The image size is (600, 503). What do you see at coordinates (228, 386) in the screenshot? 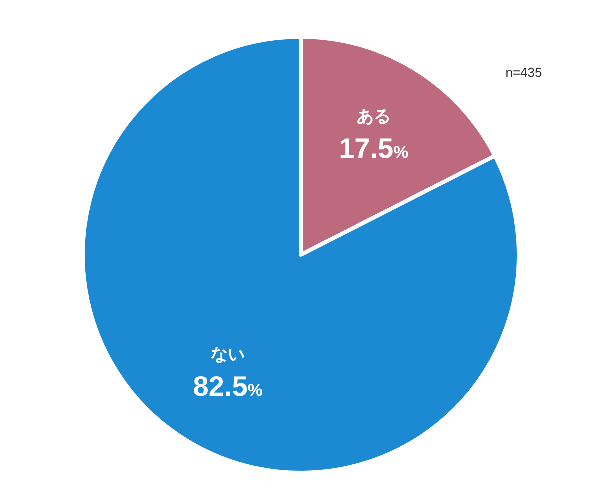
I see `data-label: 82.5%` at bounding box center [228, 386].